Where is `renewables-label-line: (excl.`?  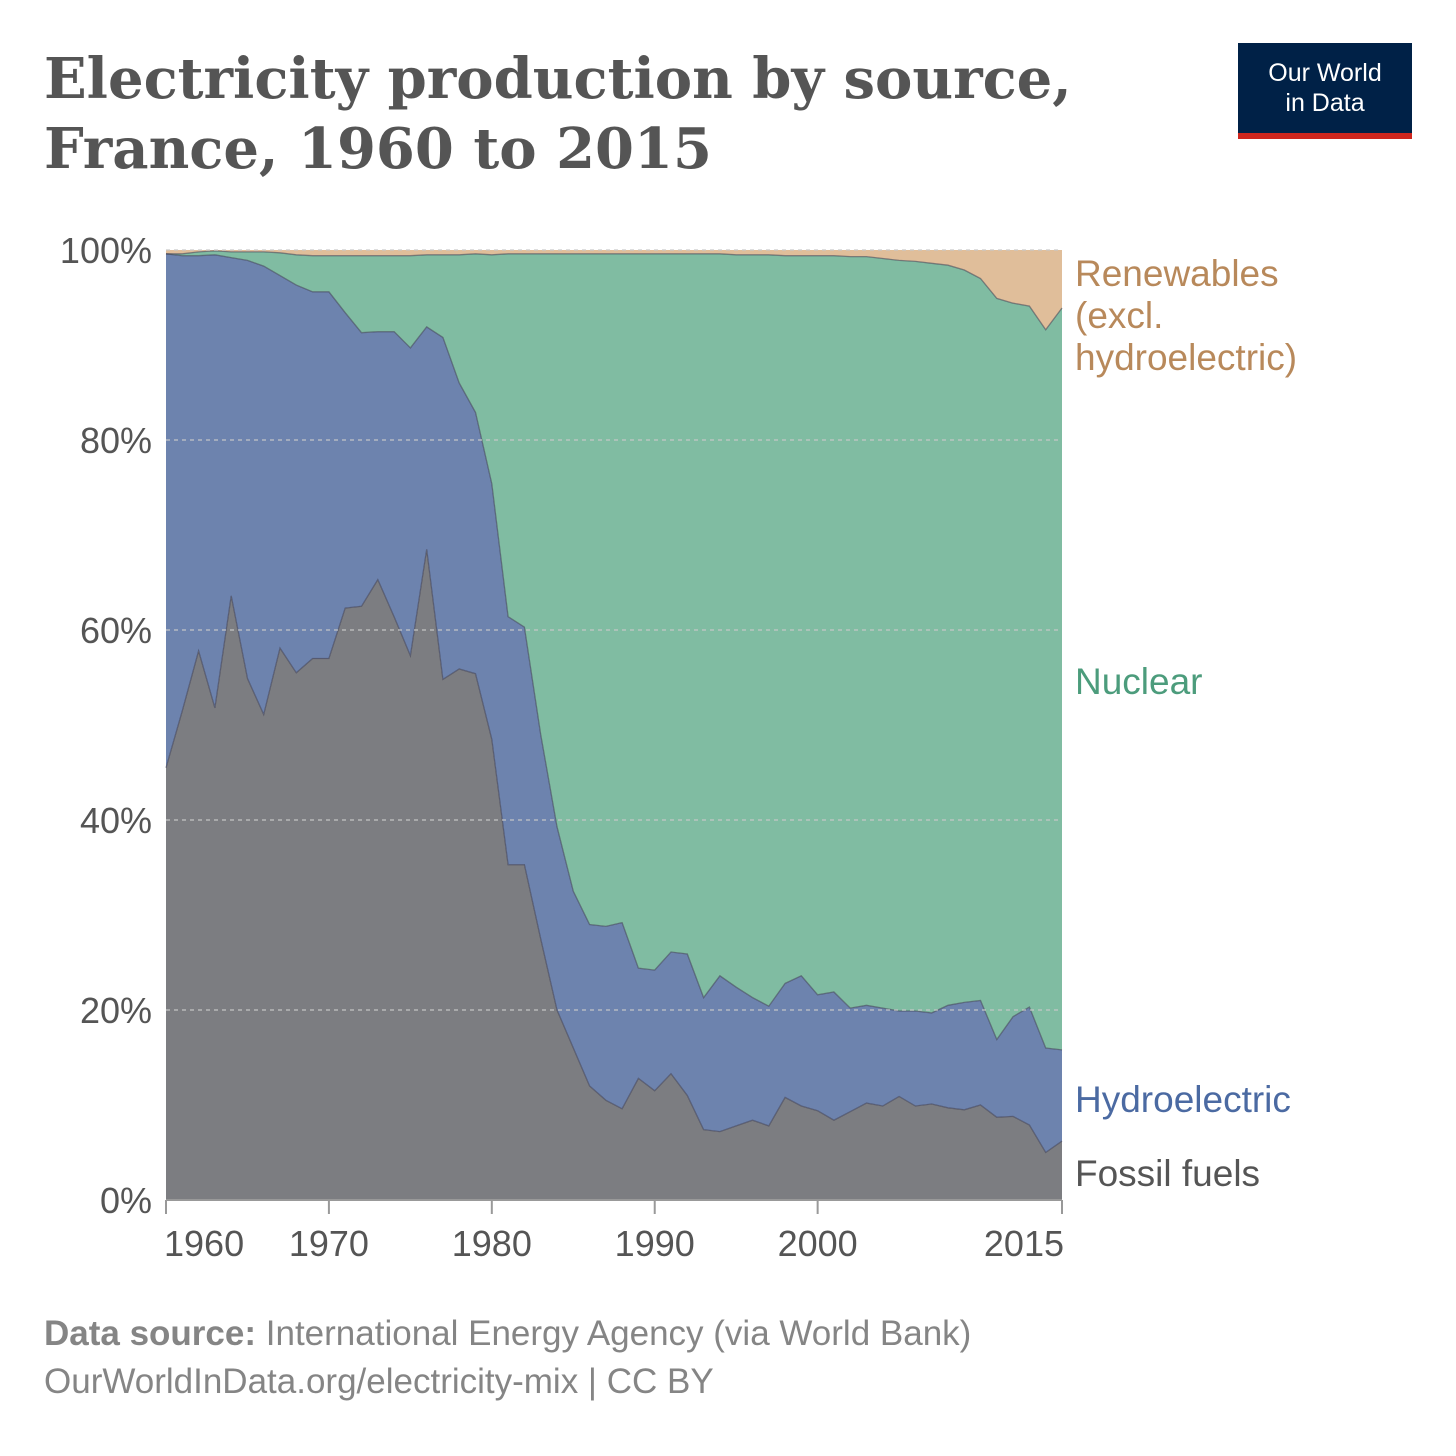 renewables-label-line: (excl. is located at coordinates (1119, 315).